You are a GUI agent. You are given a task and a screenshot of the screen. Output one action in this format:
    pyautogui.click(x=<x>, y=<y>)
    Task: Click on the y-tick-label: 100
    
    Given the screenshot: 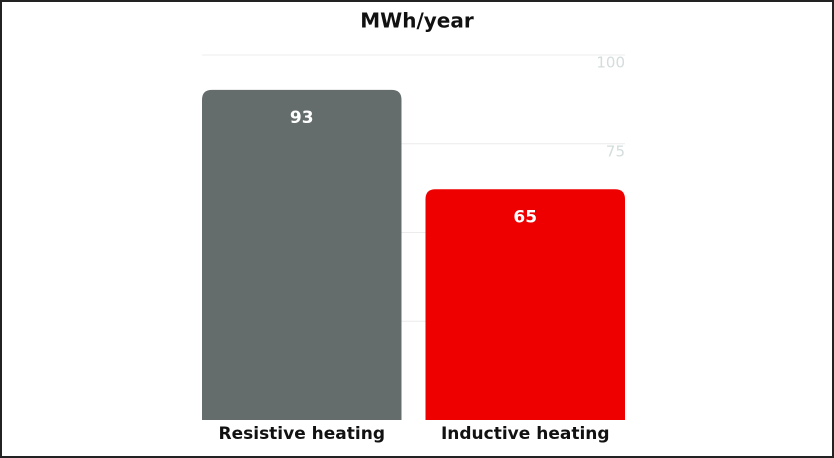 What is the action you would take?
    pyautogui.click(x=610, y=63)
    